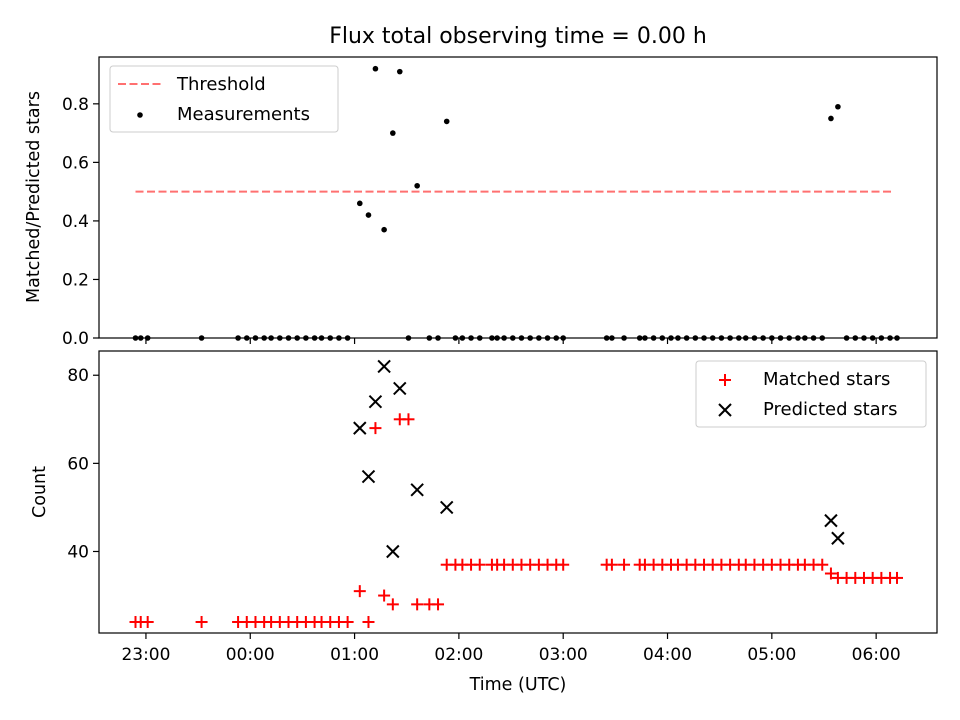 Image resolution: width=960 pixels, height=720 pixels. I want to click on counts-legend: Matched stars Predicted stars, so click(811, 394).